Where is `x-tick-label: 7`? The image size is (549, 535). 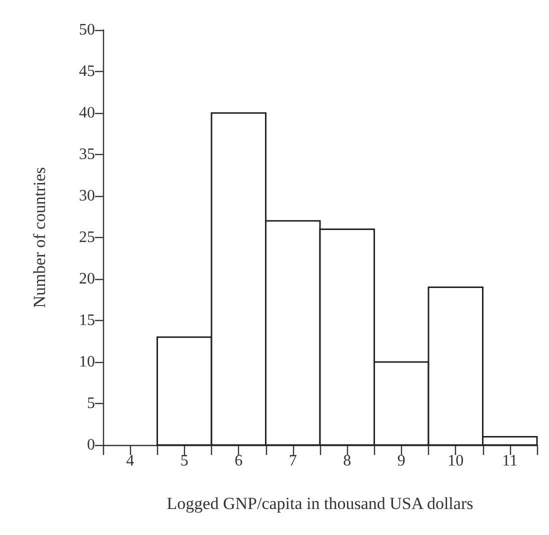
x-tick-label: 7 is located at coordinates (292, 461).